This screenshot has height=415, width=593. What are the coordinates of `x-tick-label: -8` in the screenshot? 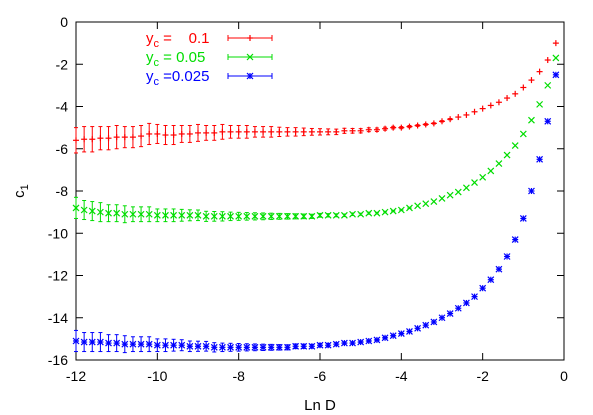 It's located at (238, 376).